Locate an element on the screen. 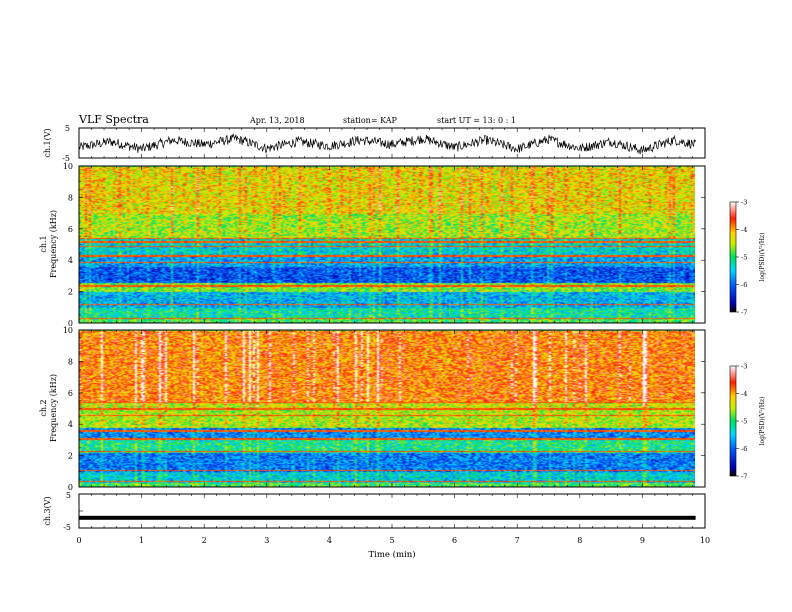  ch1-waveform-ylabel: ch.1(V) is located at coordinates (47, 142).